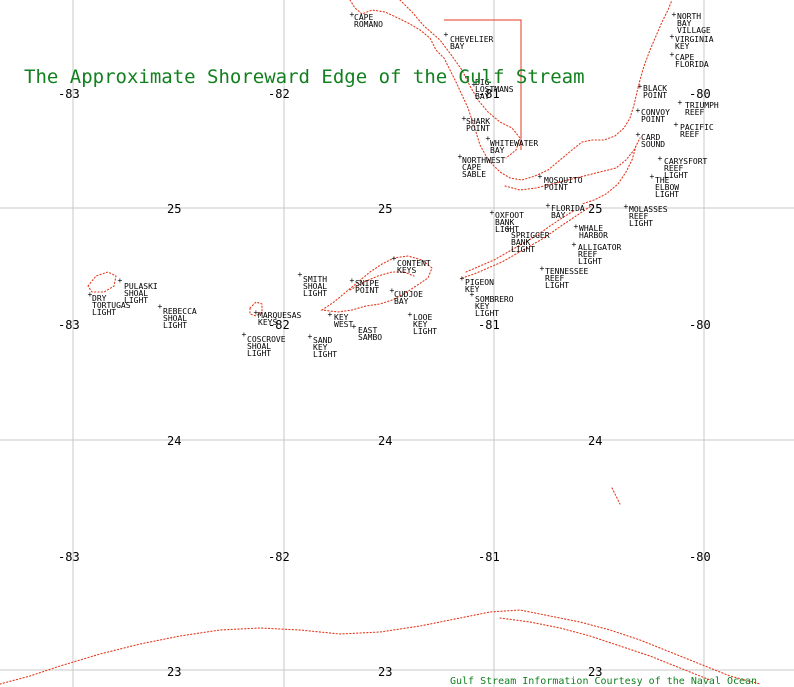  What do you see at coordinates (343, 324) in the screenshot?
I see `place-label-key-west: WEST` at bounding box center [343, 324].